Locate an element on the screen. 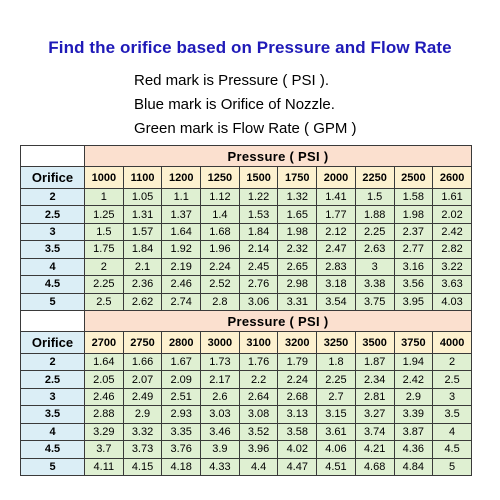  legend-flow-rate: Green mark is Flow Rate ( GPM ) is located at coordinates (245, 128).